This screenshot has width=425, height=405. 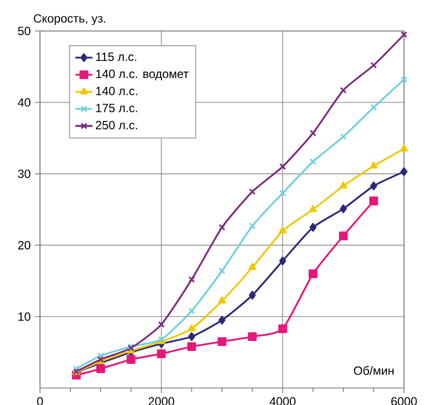 I want to click on y-tick-label: 20, so click(x=24, y=245).